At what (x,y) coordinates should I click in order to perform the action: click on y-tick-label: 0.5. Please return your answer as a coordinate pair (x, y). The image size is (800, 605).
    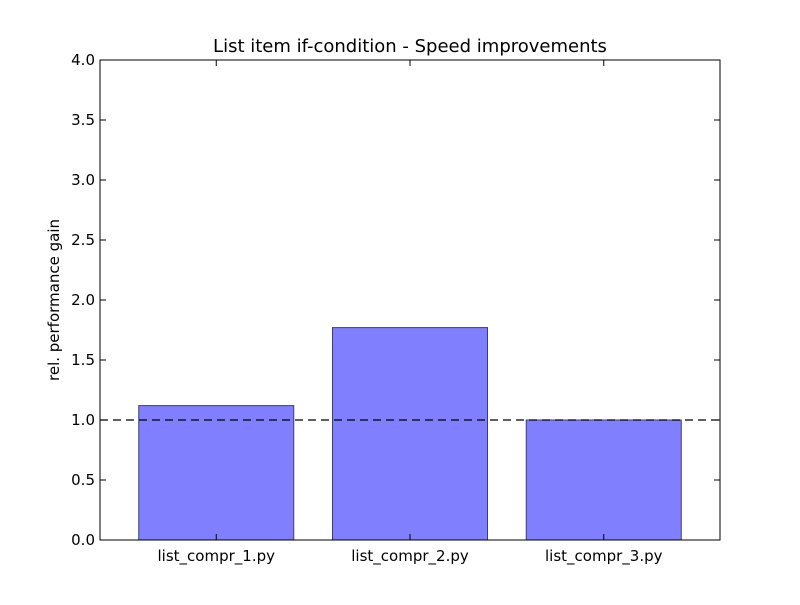
    Looking at the image, I should click on (83, 480).